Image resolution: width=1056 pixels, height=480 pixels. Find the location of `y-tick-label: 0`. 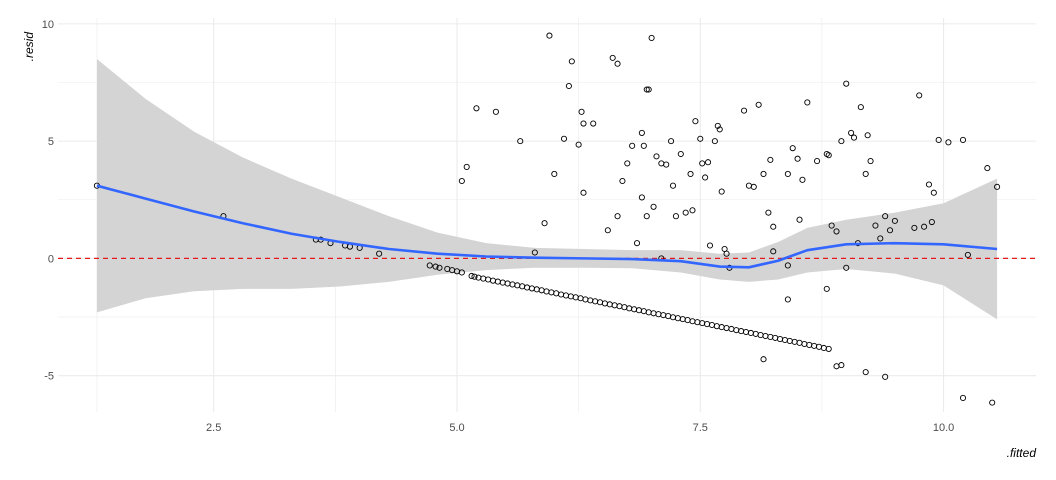

y-tick-label: 0 is located at coordinates (51, 259).